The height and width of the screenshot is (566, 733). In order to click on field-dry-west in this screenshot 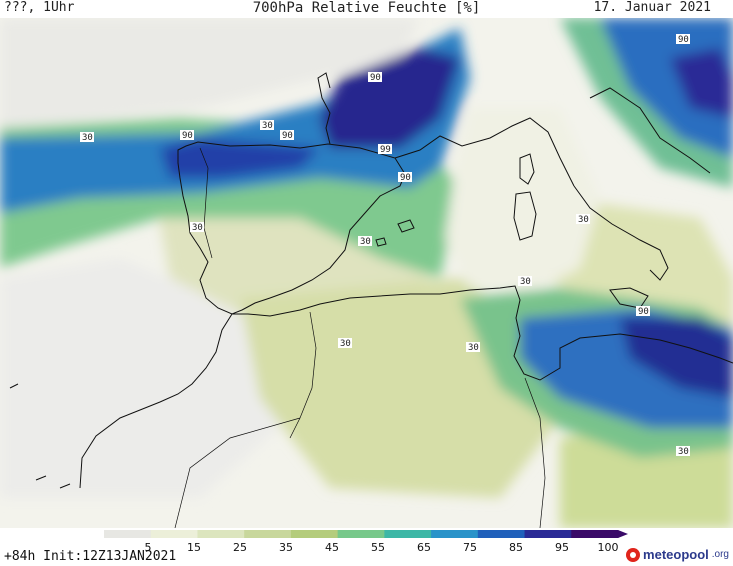, I will do `click(210, 73)`.